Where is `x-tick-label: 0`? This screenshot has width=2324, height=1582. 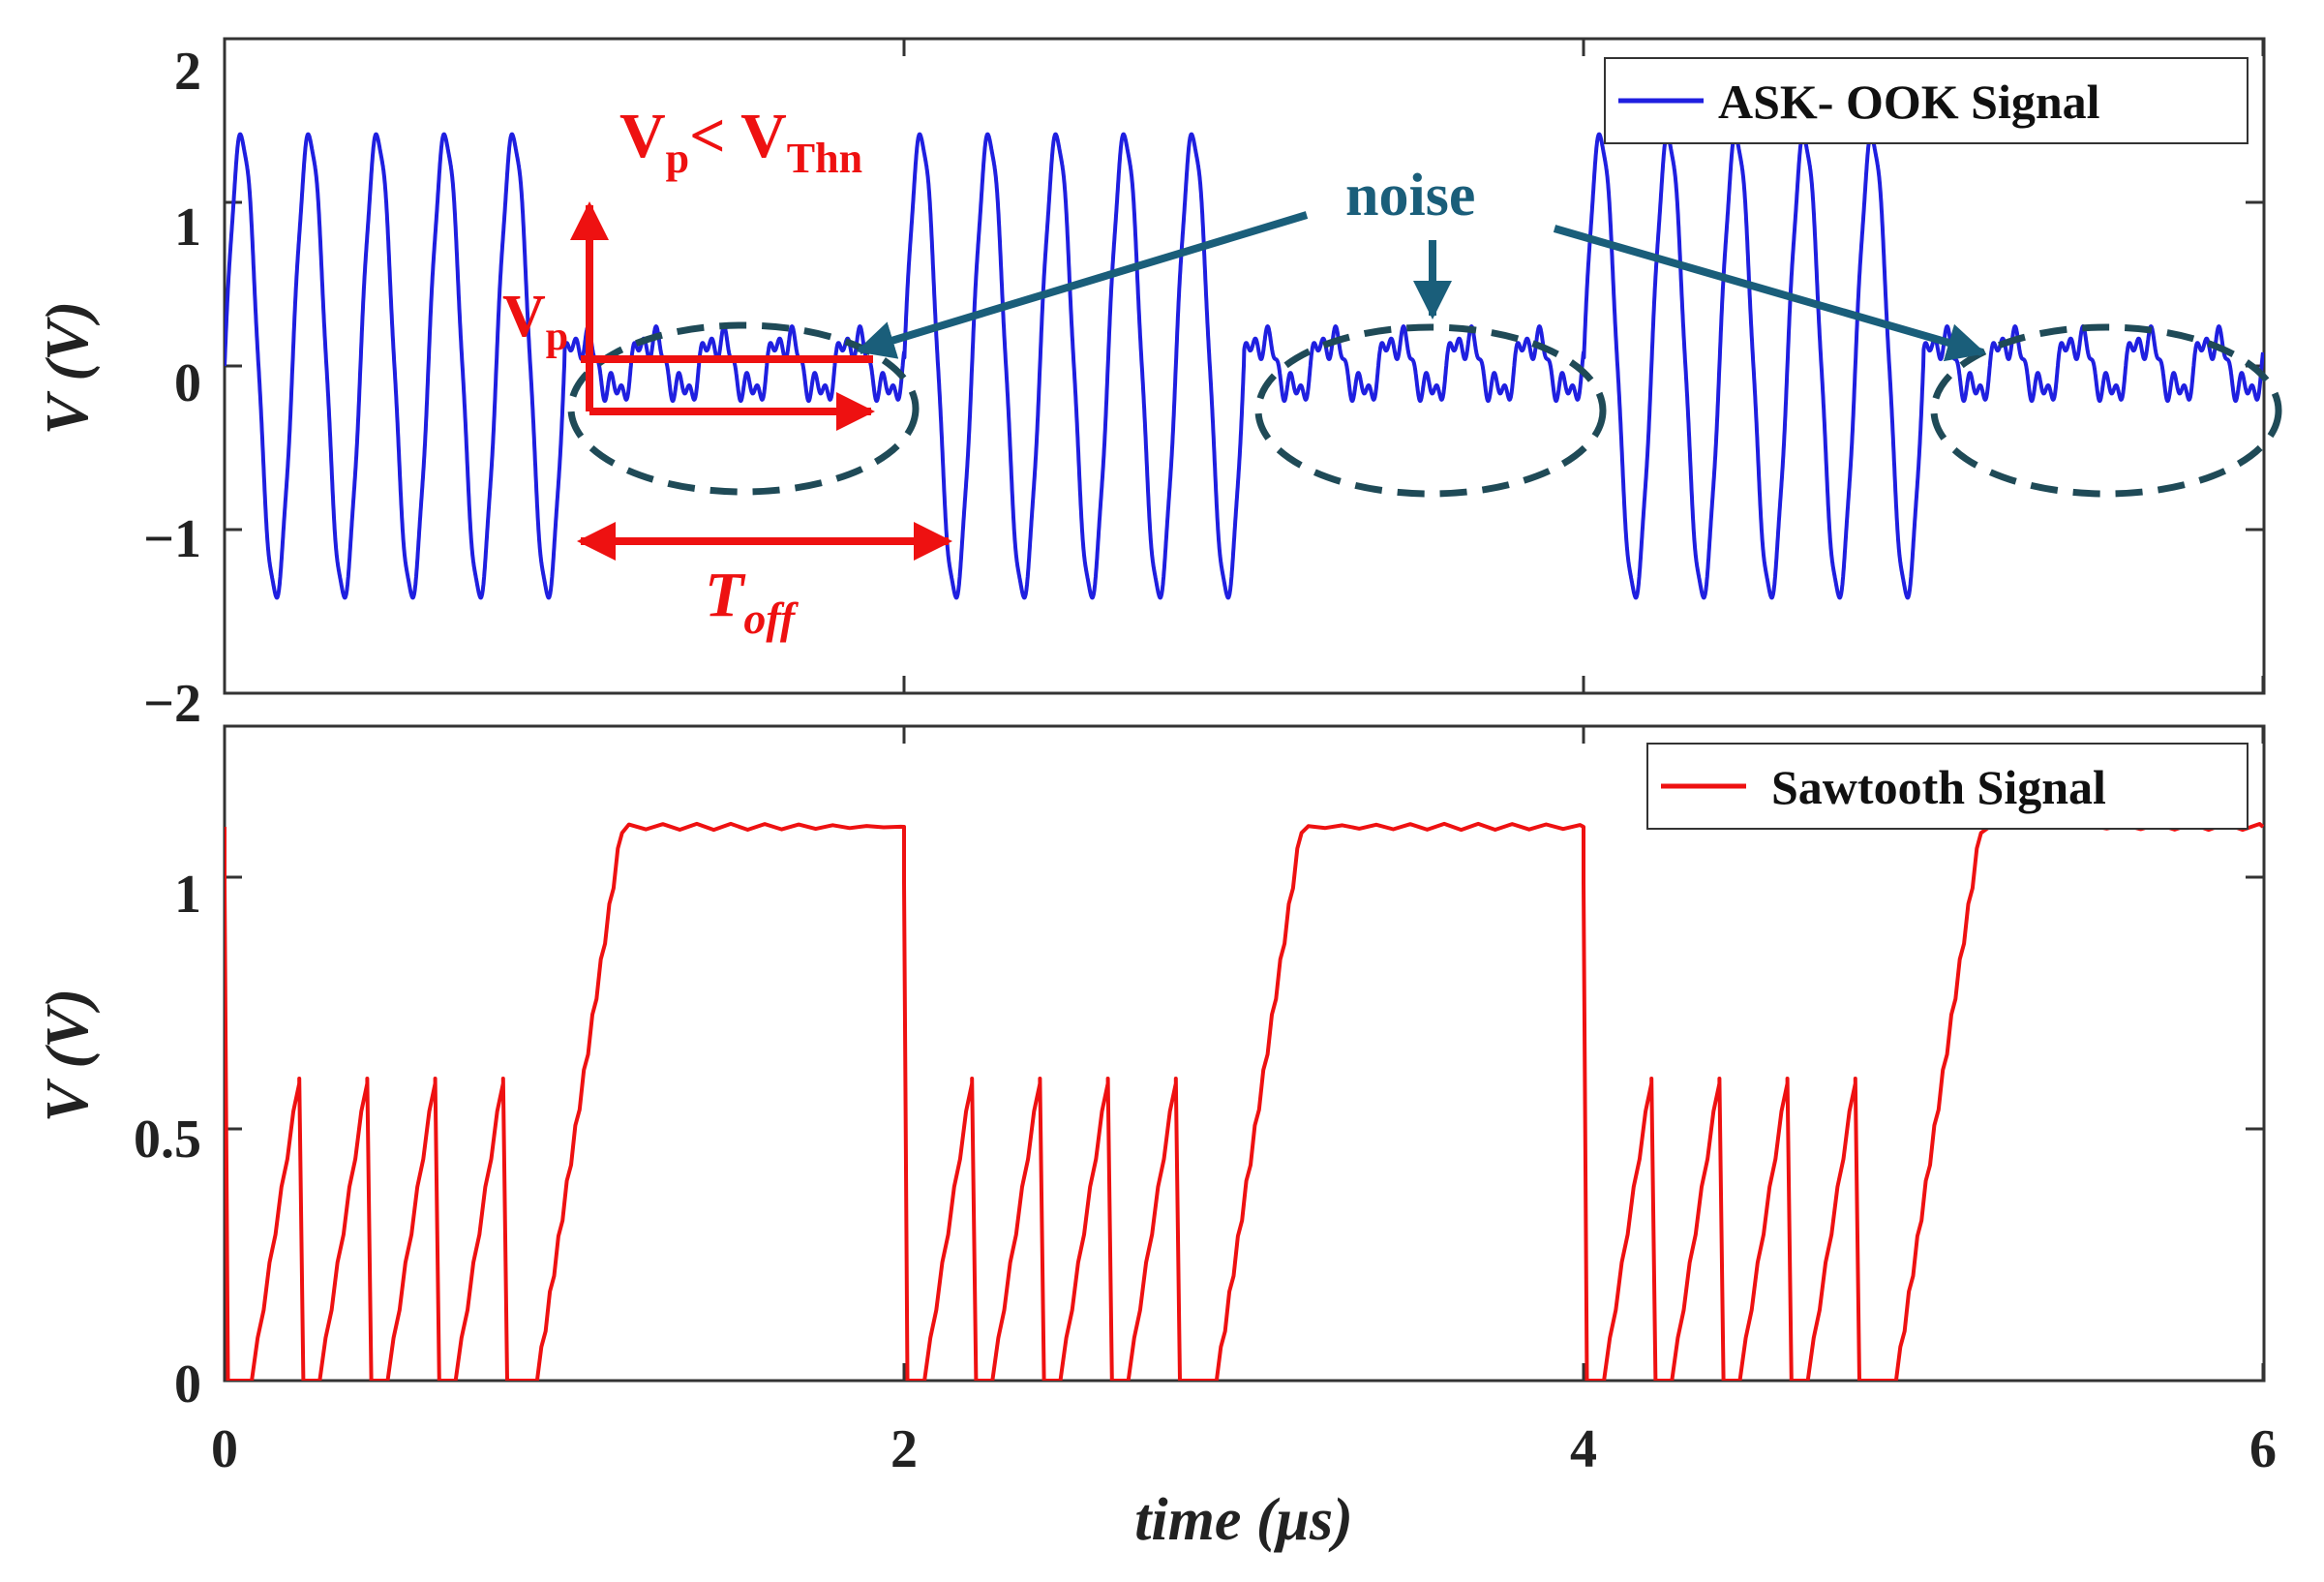
x-tick-label: 0 is located at coordinates (224, 1449).